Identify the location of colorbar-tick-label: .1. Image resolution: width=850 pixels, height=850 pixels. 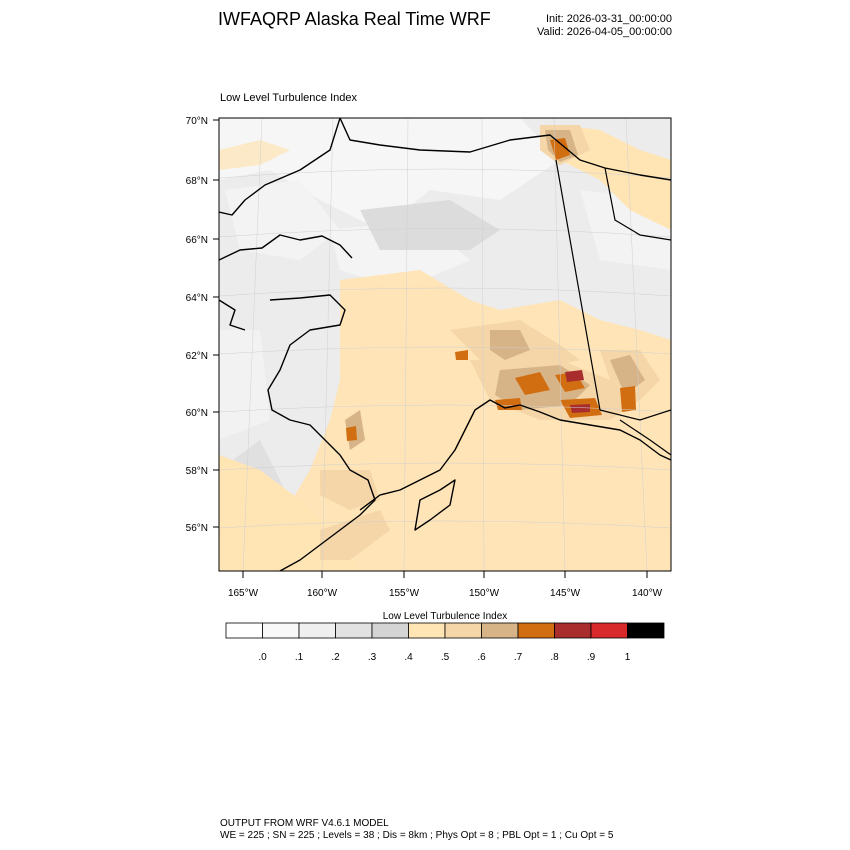
(299, 657).